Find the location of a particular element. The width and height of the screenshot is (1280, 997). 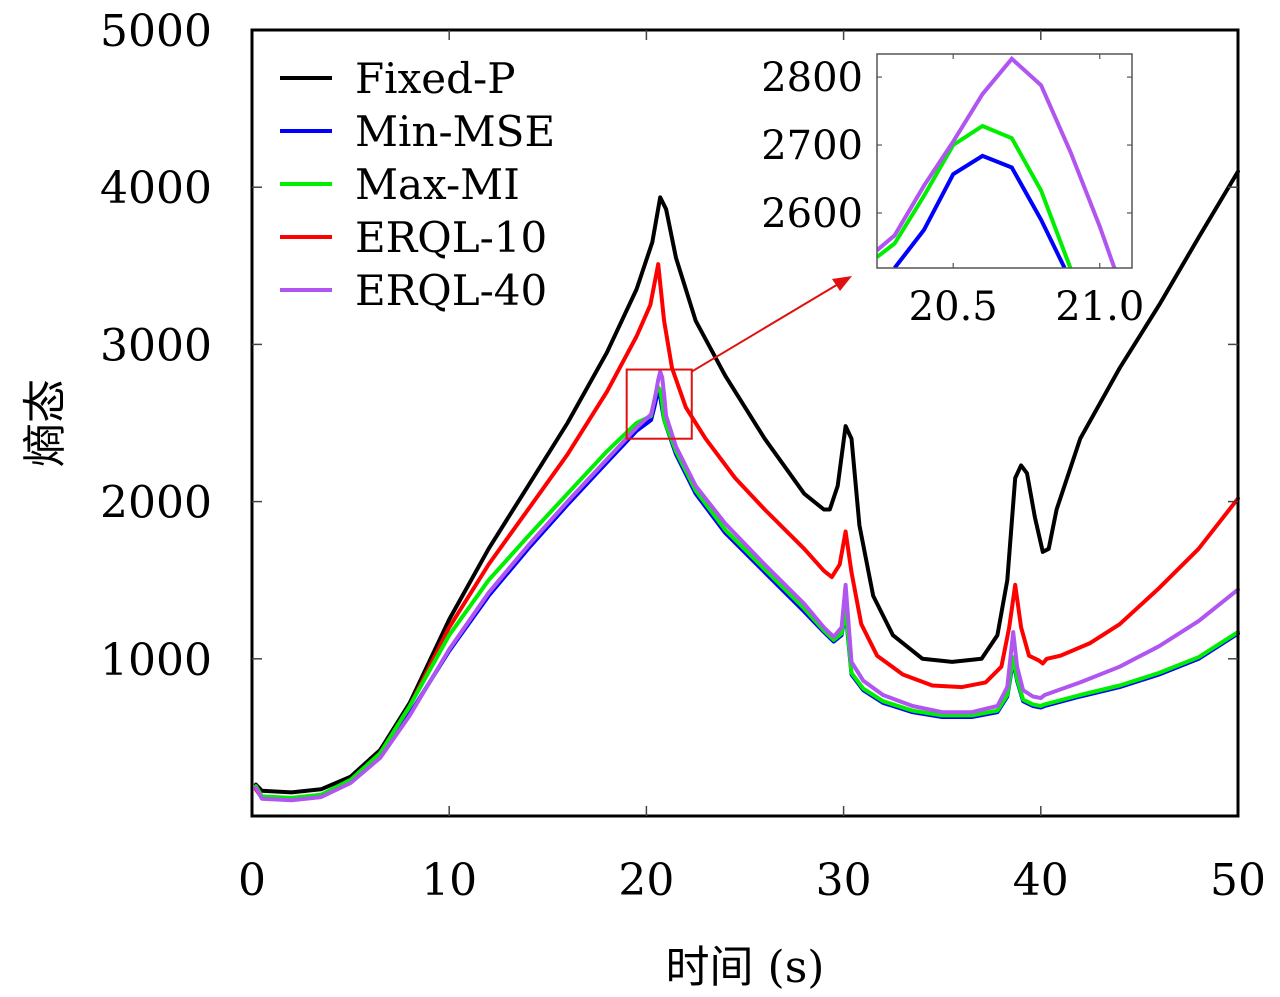

zoom-region-box is located at coordinates (659, 404).